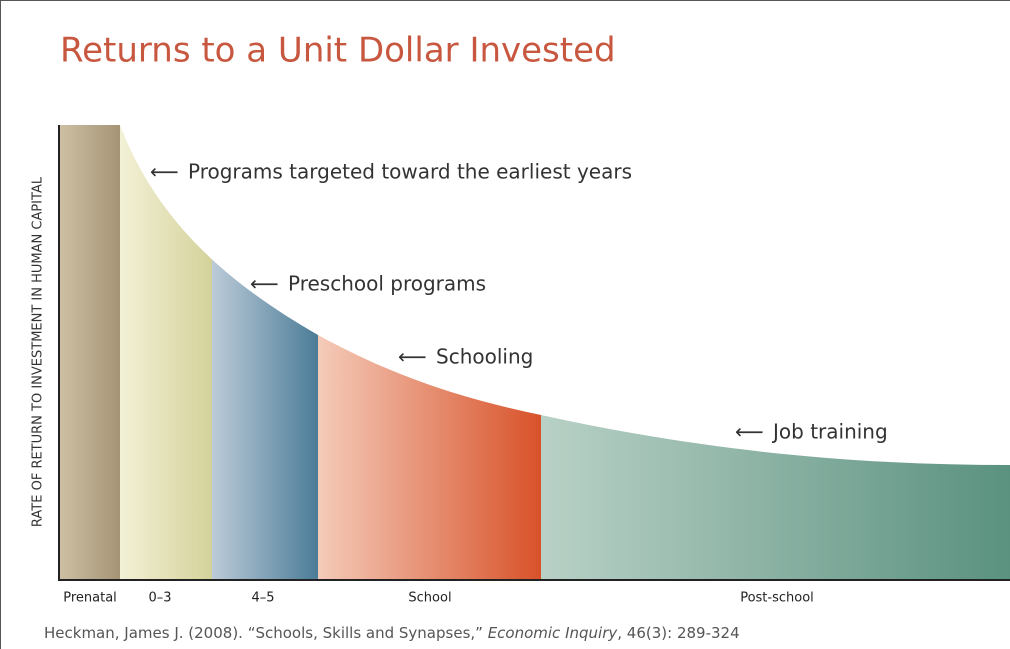 The height and width of the screenshot is (649, 1010). I want to click on annotation: Schooling, so click(484, 357).